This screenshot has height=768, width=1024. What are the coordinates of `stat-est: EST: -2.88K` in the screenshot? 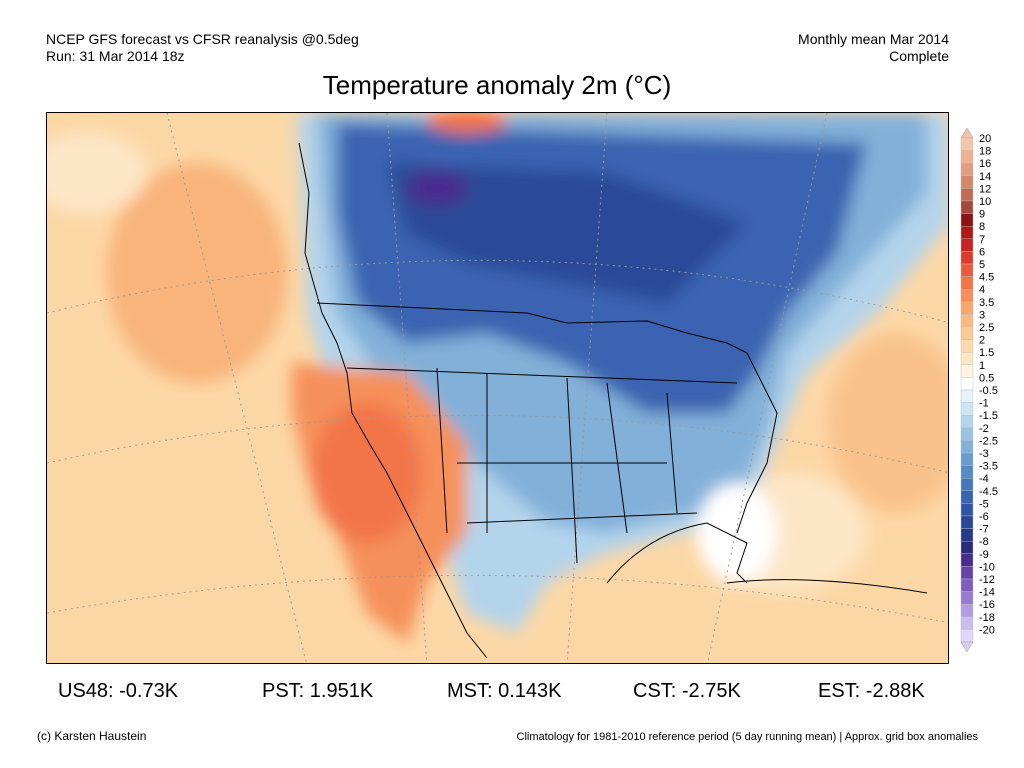 It's located at (871, 691).